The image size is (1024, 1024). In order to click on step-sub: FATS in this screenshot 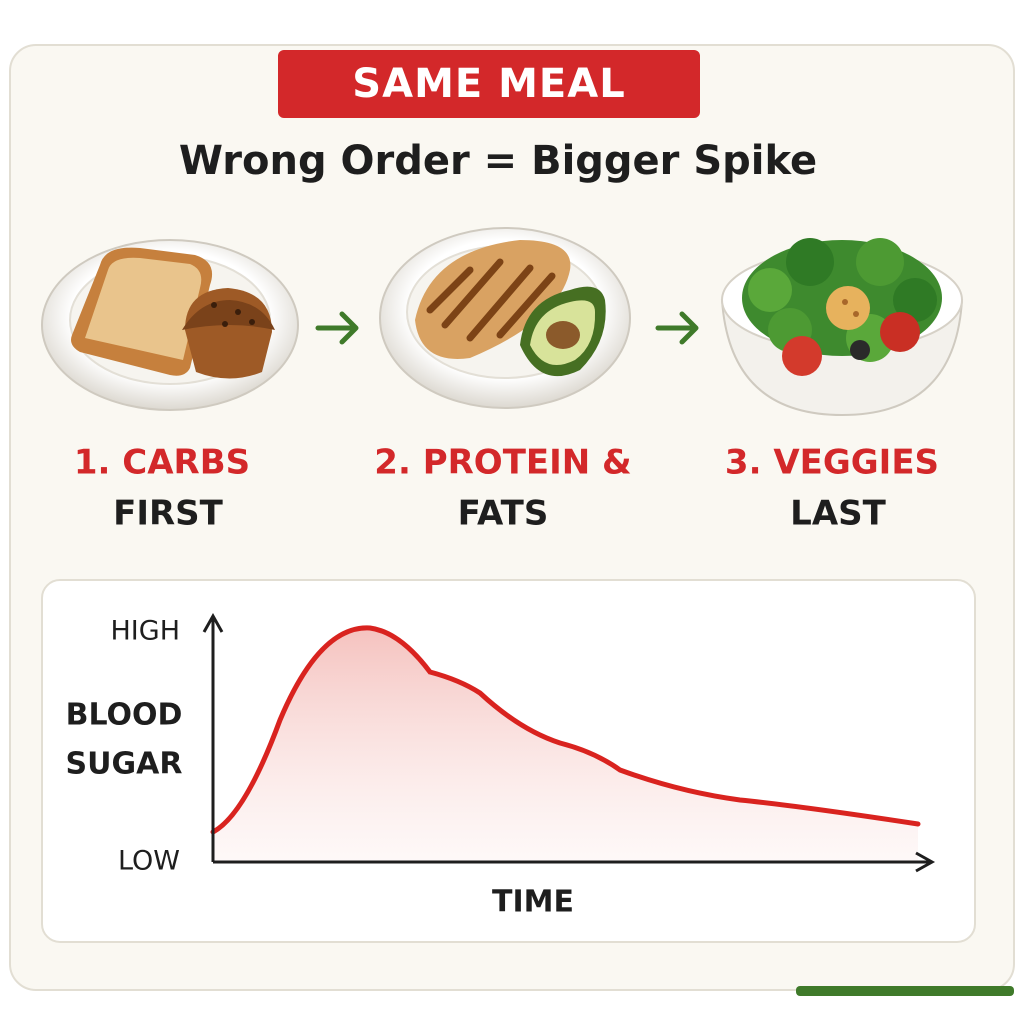, I will do `click(503, 514)`.